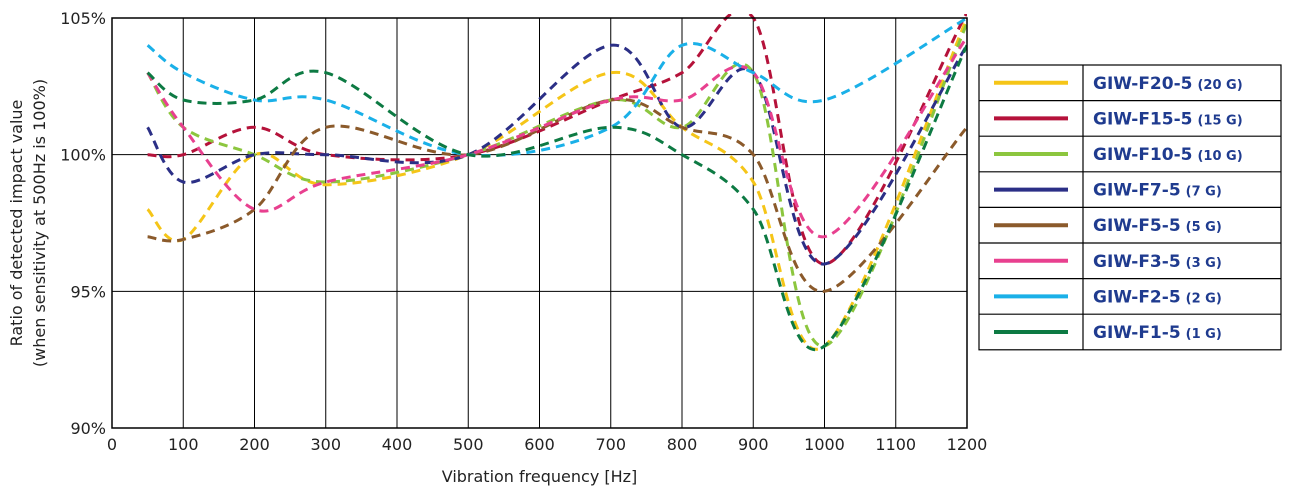 Image resolution: width=1290 pixels, height=490 pixels. Describe the element at coordinates (325, 444) in the screenshot. I see `x-tick-label: 300` at that location.